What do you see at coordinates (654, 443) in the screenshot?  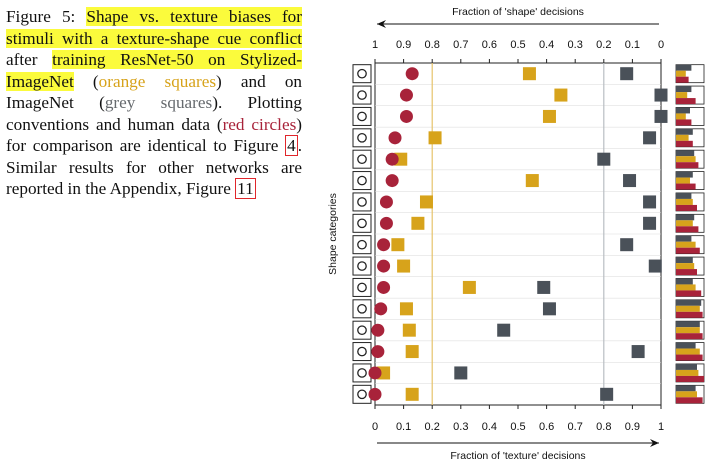 I see `bottom-axis-arrowhead` at bounding box center [654, 443].